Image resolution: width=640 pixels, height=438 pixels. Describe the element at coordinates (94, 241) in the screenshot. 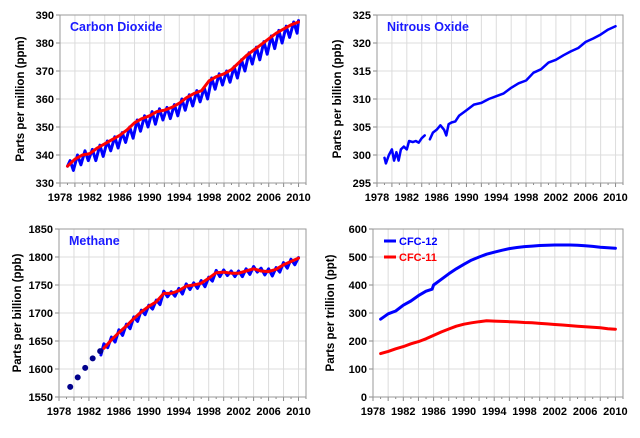

I see `chart-title: Methane` at that location.